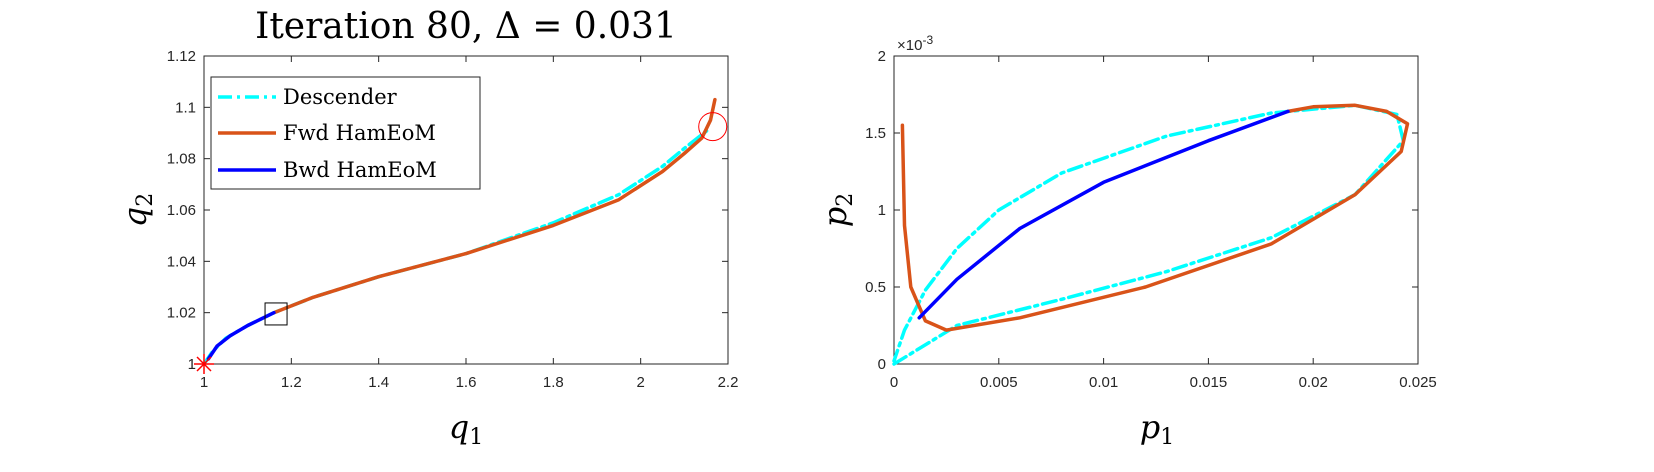  What do you see at coordinates (1209, 382) in the screenshot?
I see `right-x-tick-label: 0.015` at bounding box center [1209, 382].